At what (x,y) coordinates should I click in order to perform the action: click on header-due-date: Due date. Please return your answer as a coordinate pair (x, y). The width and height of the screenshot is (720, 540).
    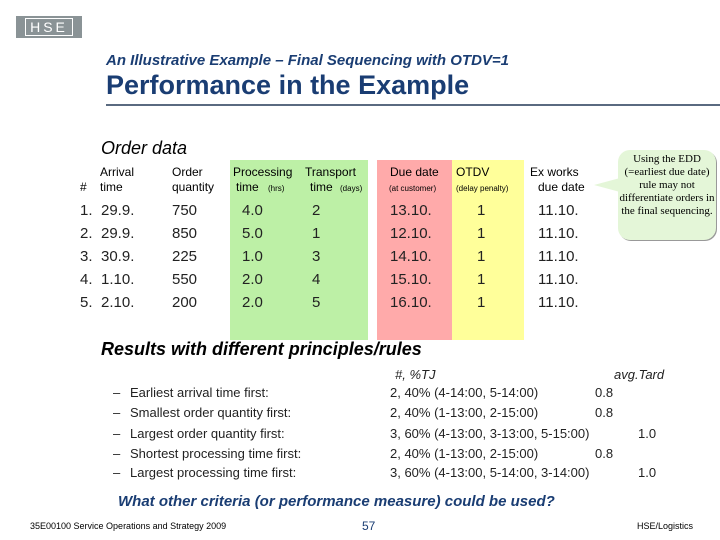
    Looking at the image, I should click on (414, 172).